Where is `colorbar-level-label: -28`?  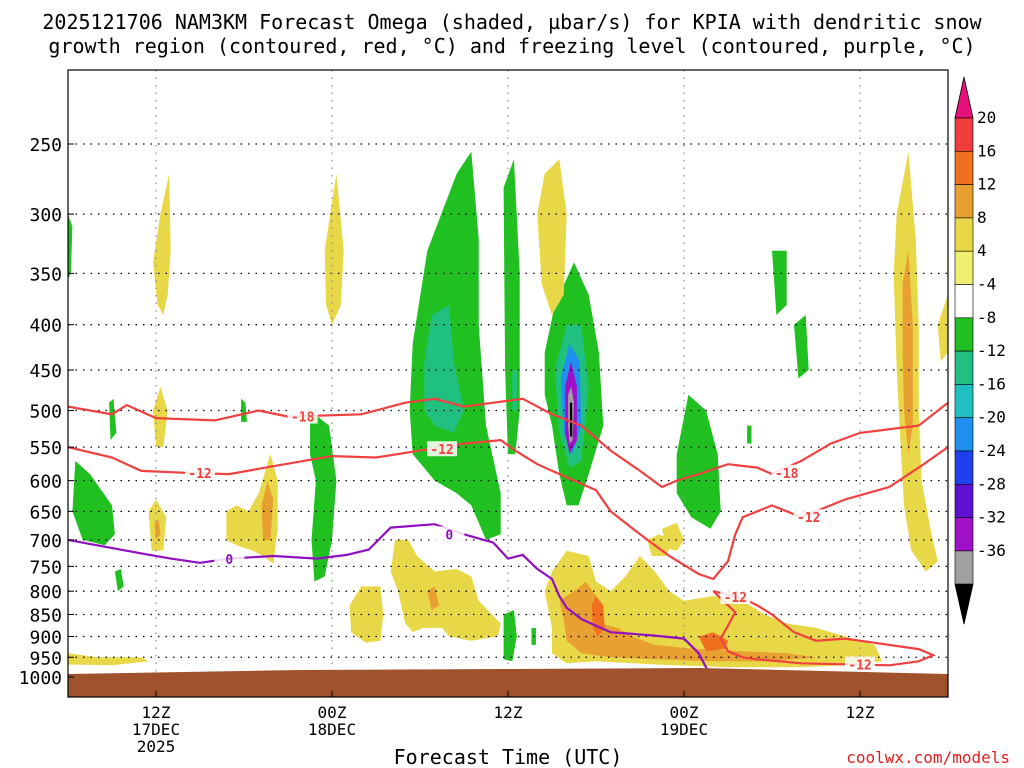
colorbar-level-label: -28 is located at coordinates (991, 483).